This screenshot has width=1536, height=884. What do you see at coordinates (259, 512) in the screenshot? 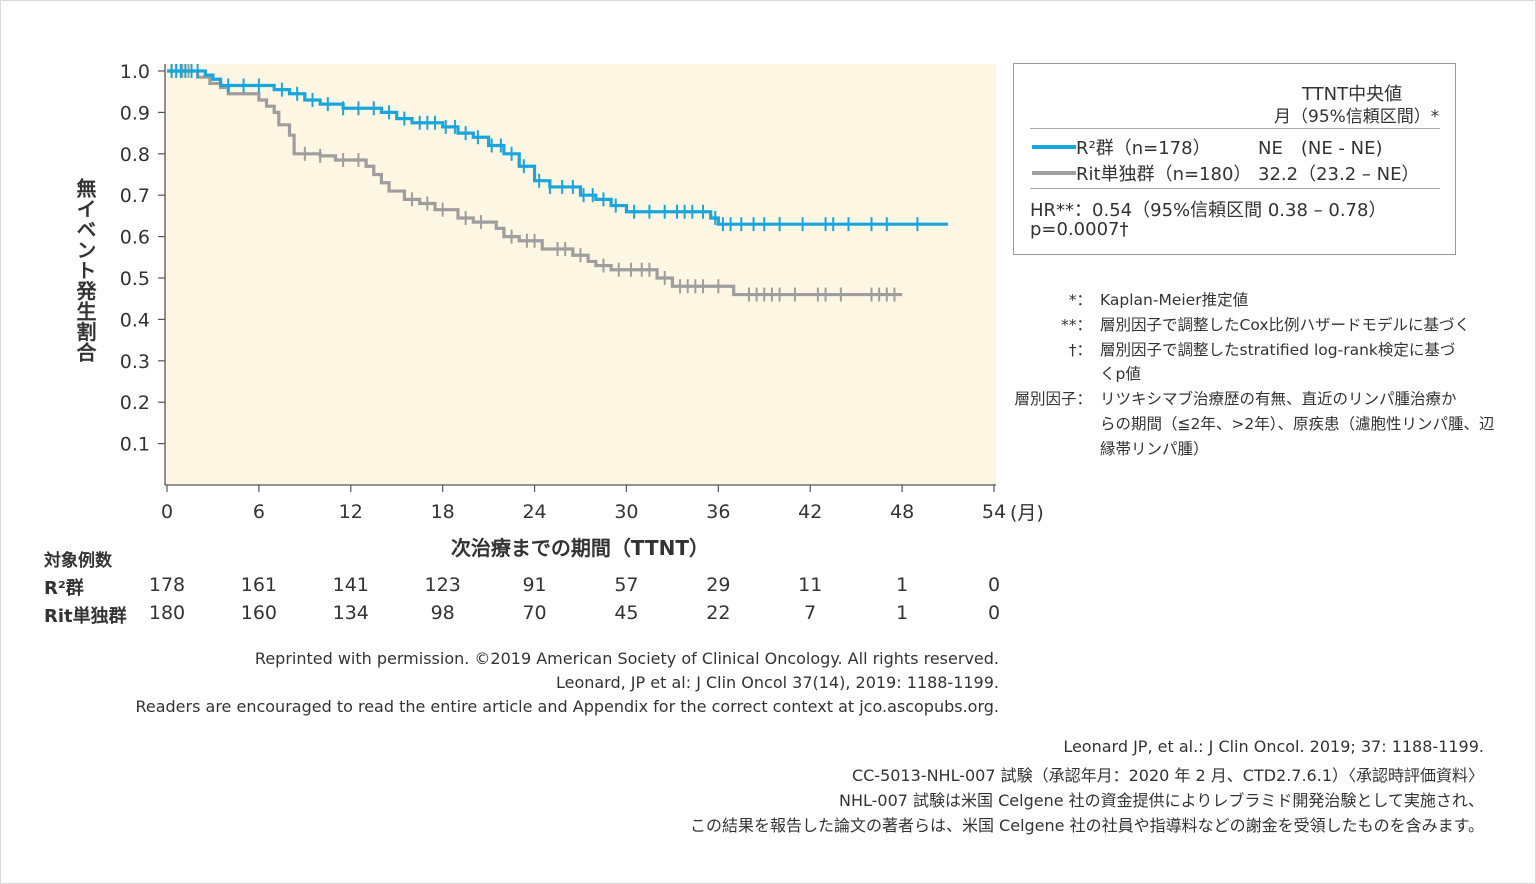
I see `x-tick-label: 6` at bounding box center [259, 512].